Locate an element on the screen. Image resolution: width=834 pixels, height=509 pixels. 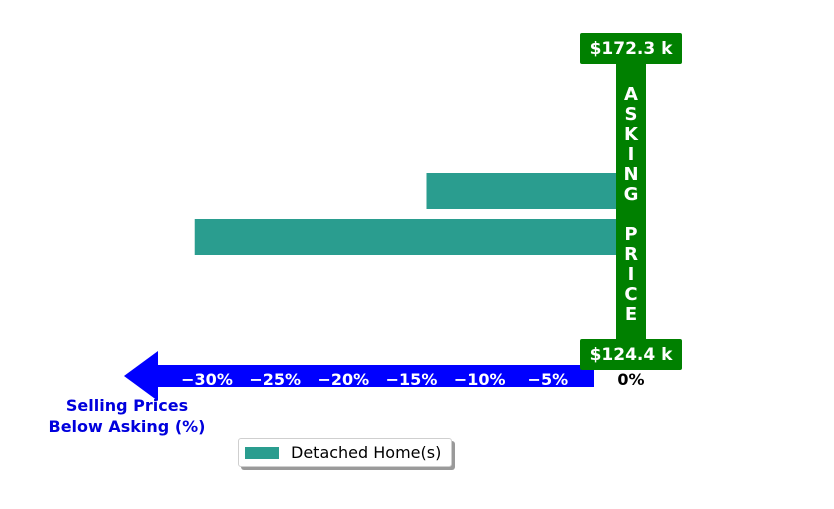
legend-label: Detached Home(s) is located at coordinates (366, 452).